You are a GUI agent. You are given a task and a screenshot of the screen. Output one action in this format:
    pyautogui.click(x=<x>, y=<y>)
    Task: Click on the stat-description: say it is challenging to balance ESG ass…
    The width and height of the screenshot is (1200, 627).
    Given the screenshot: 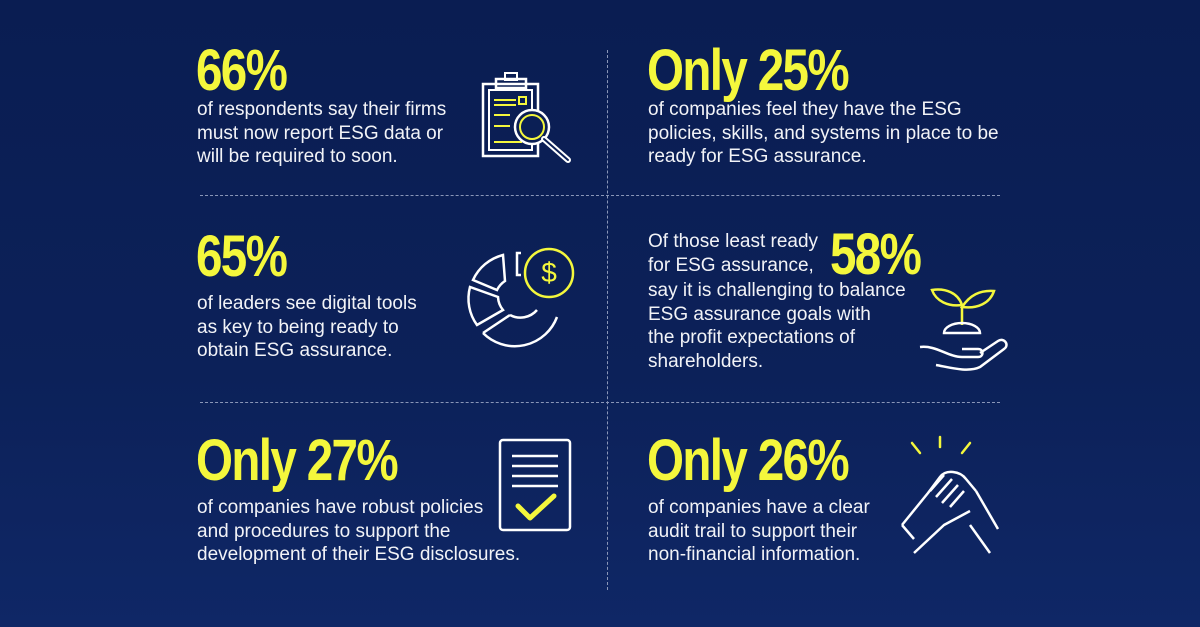 What is the action you would take?
    pyautogui.click(x=777, y=326)
    